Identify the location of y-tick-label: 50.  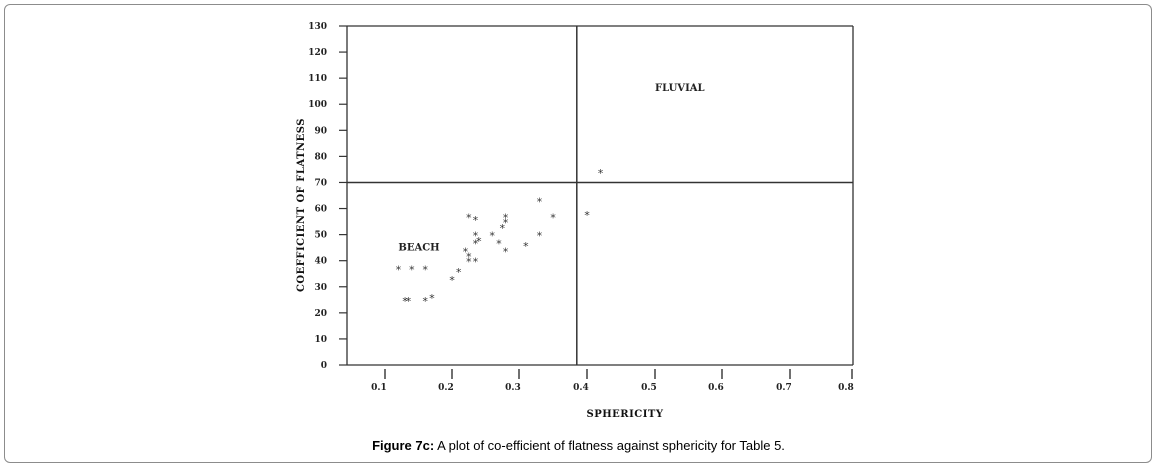
(320, 236).